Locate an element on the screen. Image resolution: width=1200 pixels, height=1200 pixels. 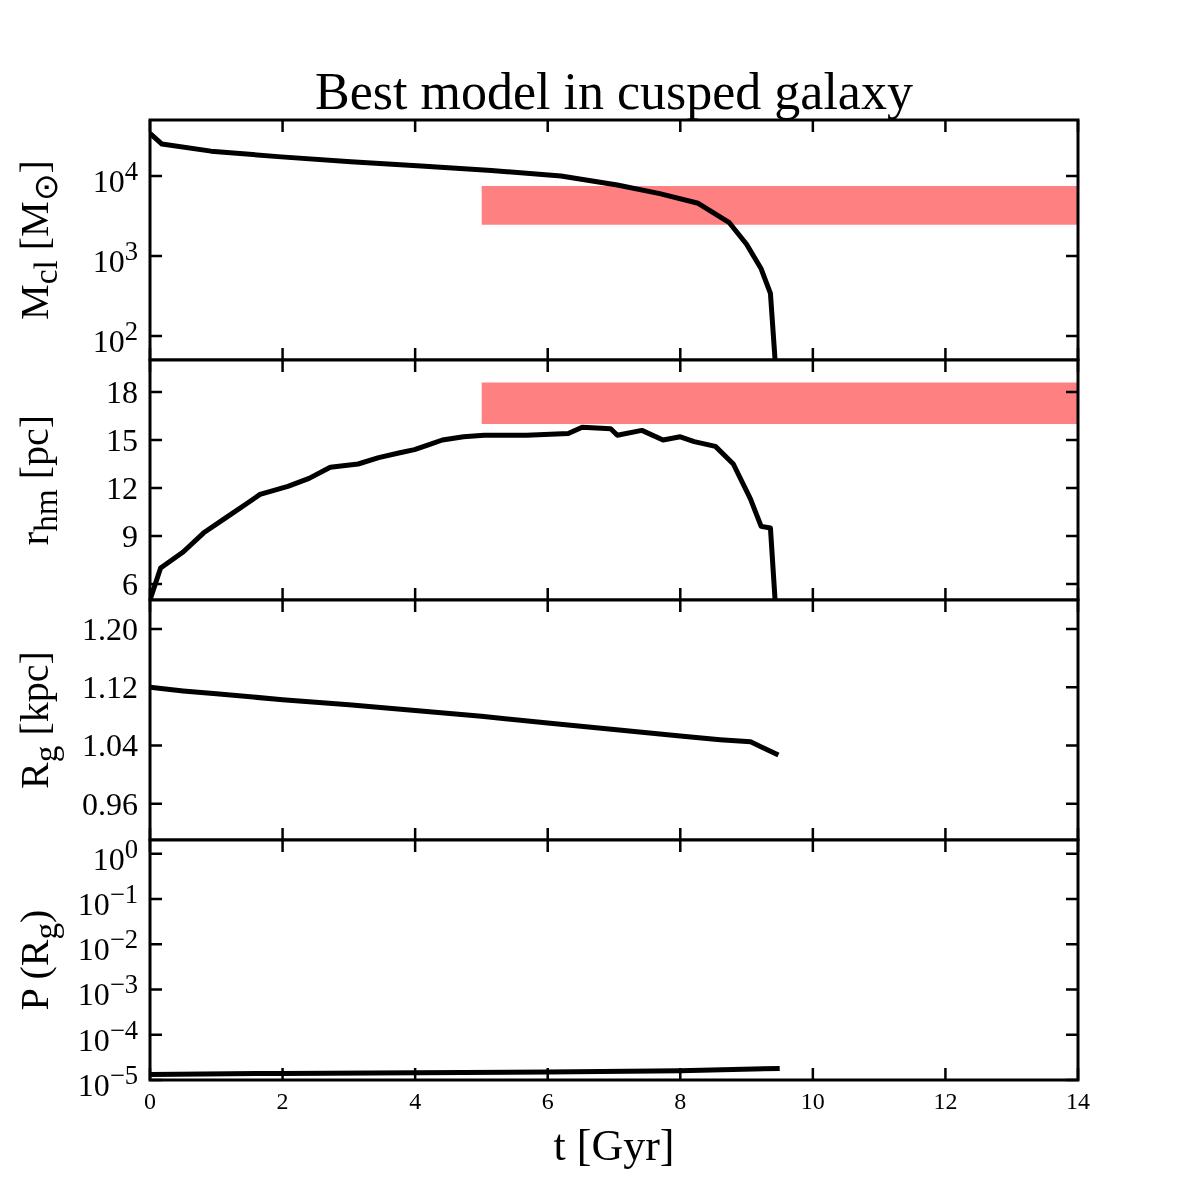
x-tick-label: 2 is located at coordinates (282, 1100).